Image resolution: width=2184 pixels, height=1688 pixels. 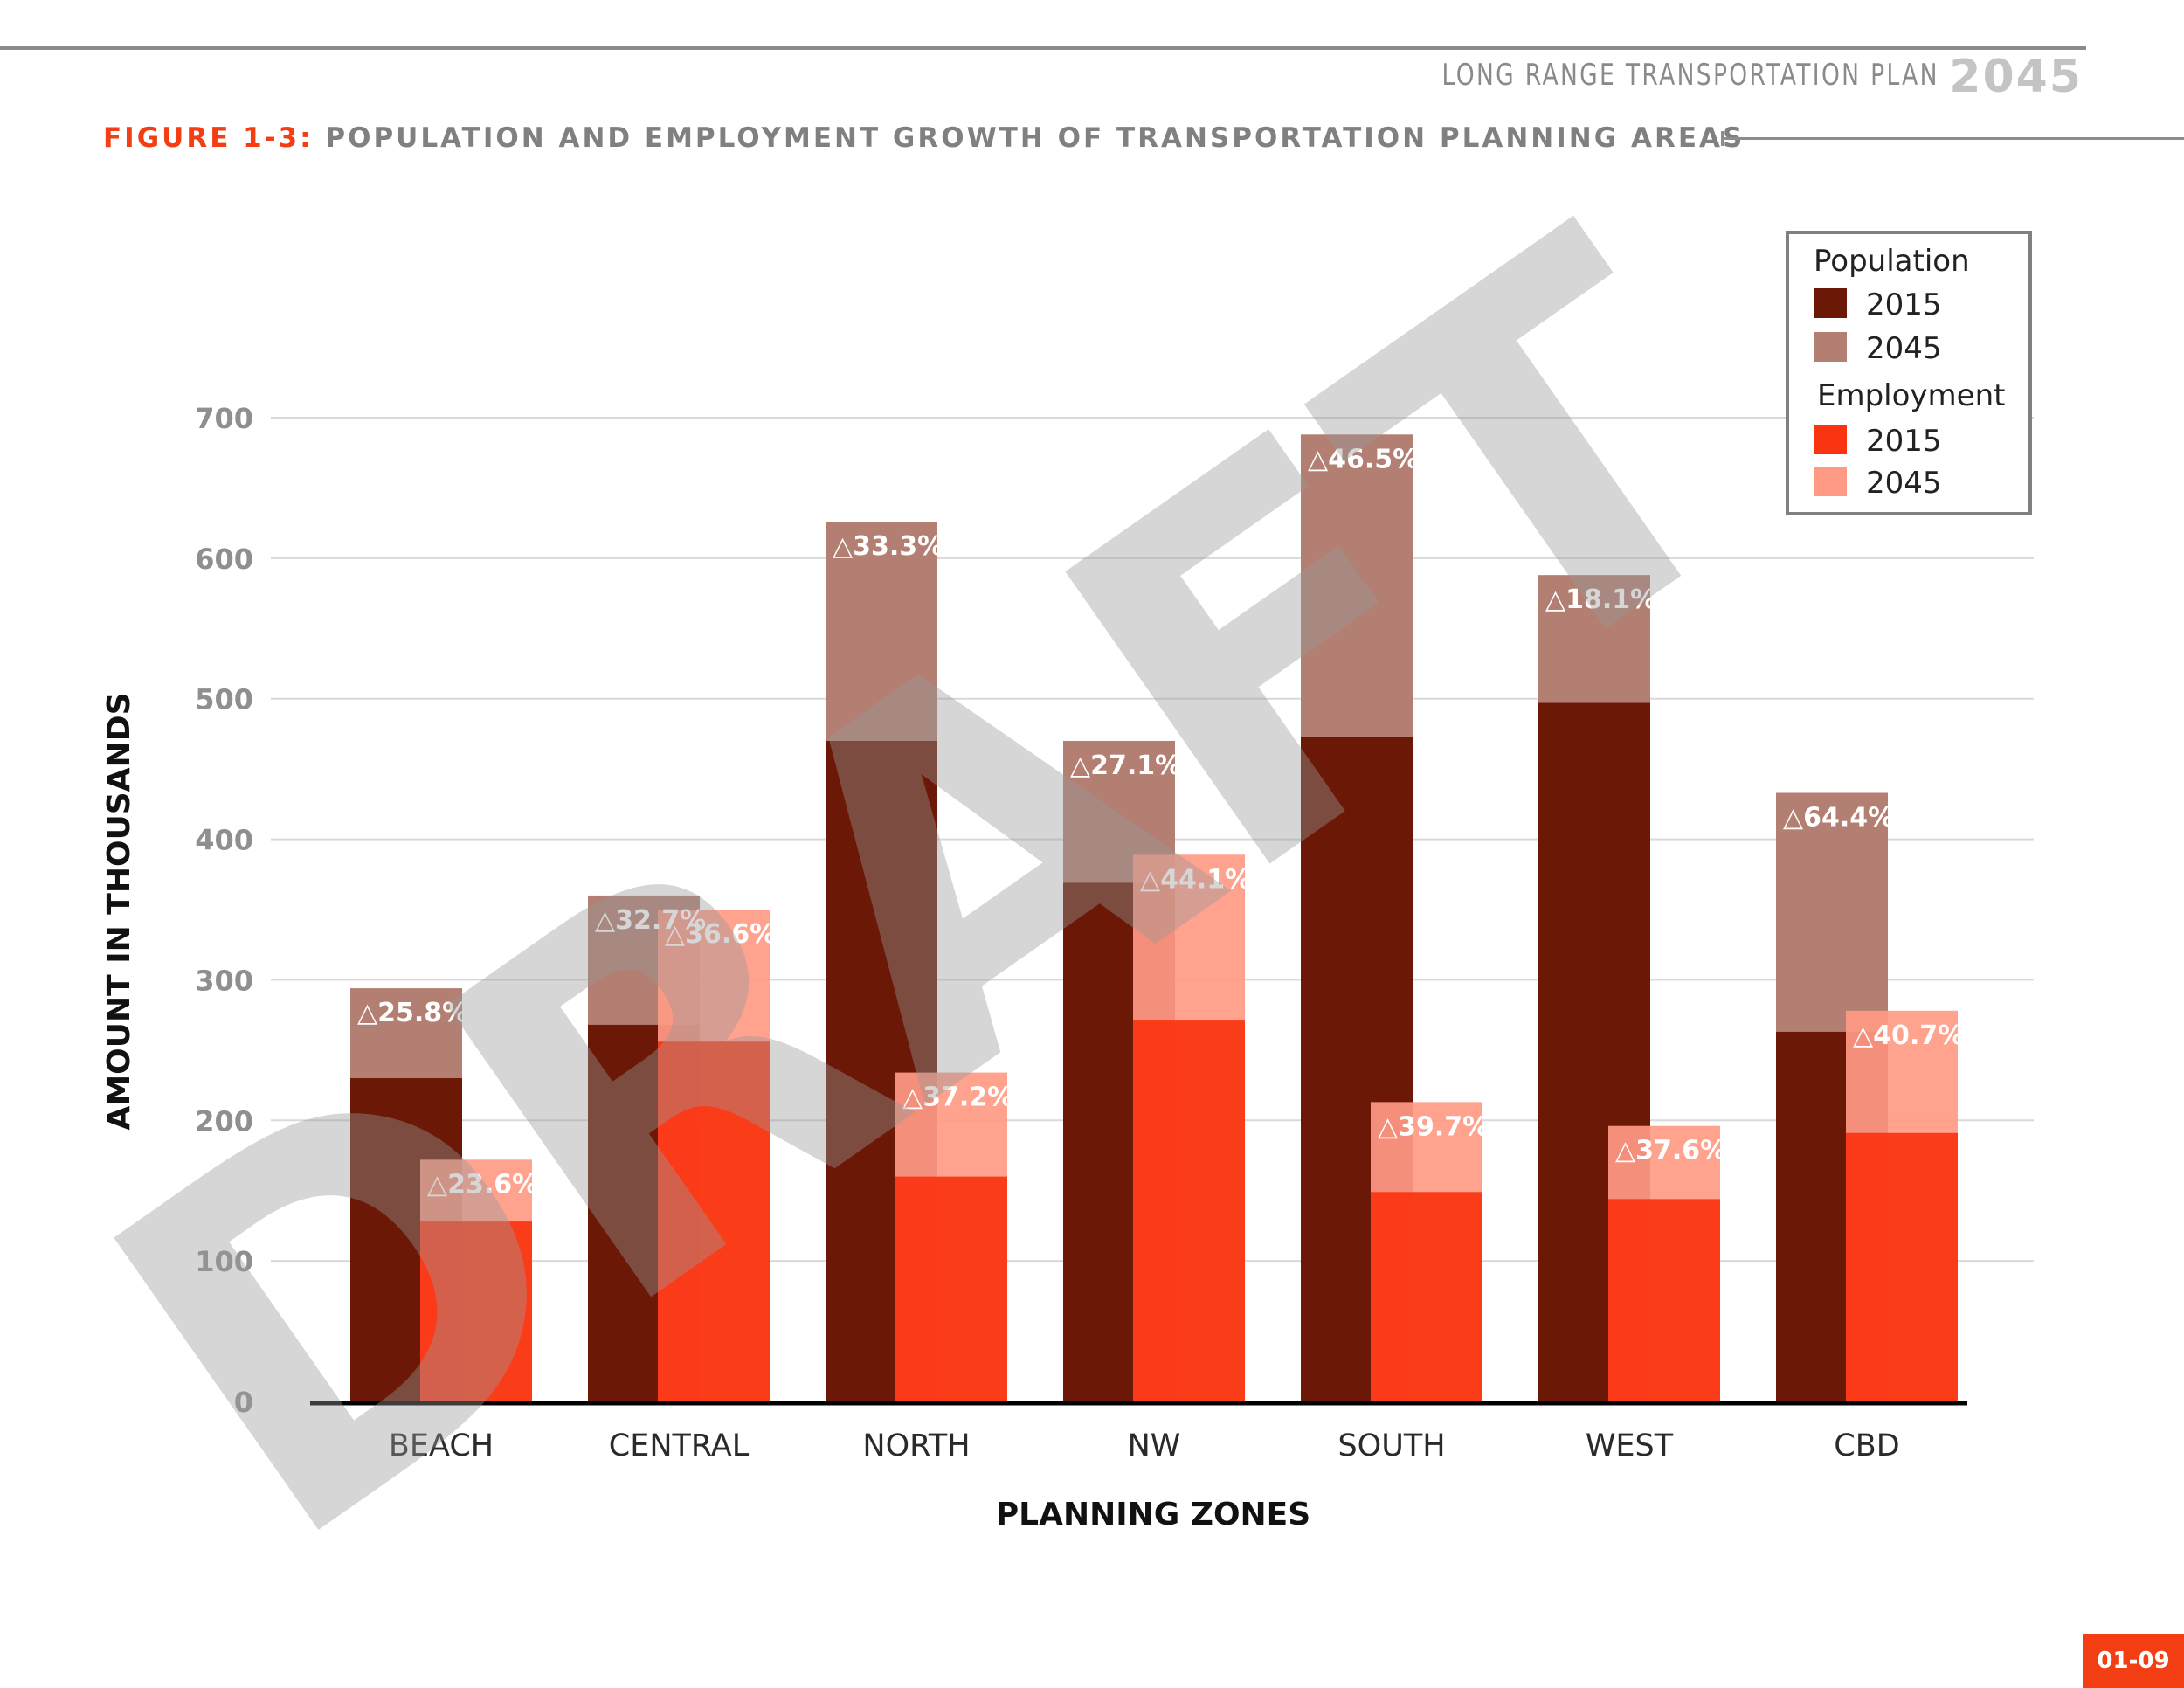 What do you see at coordinates (1830, 439) in the screenshot?
I see `legend-swatch-employment-2015` at bounding box center [1830, 439].